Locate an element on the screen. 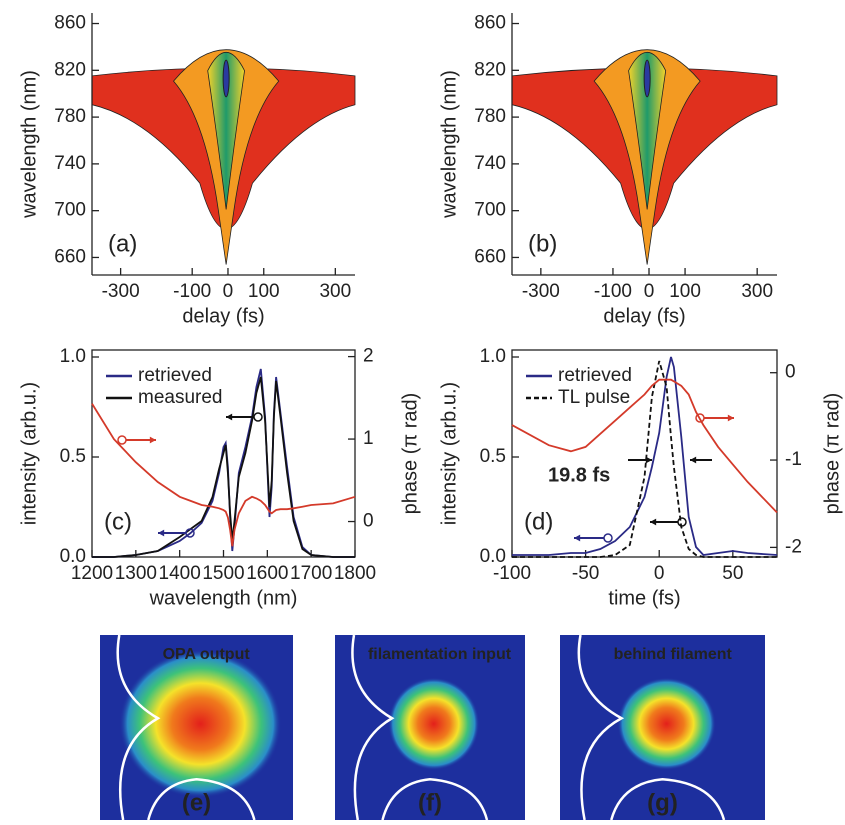 Image resolution: width=845 pixels, height=825 pixels. panel-label: (e) is located at coordinates (196, 802).